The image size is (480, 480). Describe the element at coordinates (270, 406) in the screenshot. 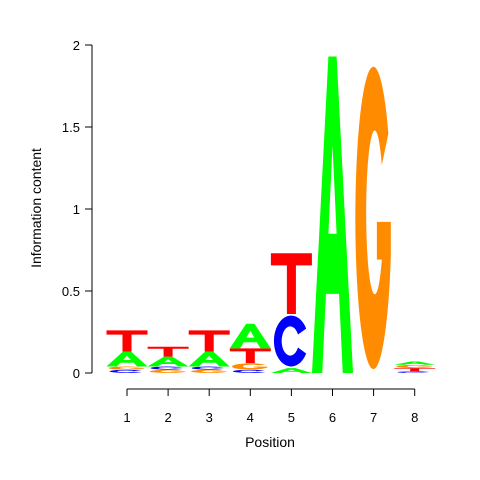

I see `x-axis: 1 2 3 4 5 6 7 8` at that location.